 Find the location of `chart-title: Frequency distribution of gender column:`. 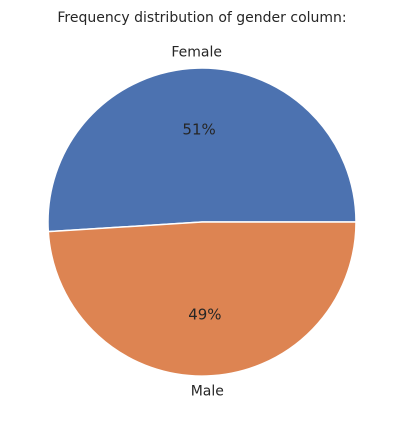

chart-title: Frequency distribution of gender column: is located at coordinates (201, 18).